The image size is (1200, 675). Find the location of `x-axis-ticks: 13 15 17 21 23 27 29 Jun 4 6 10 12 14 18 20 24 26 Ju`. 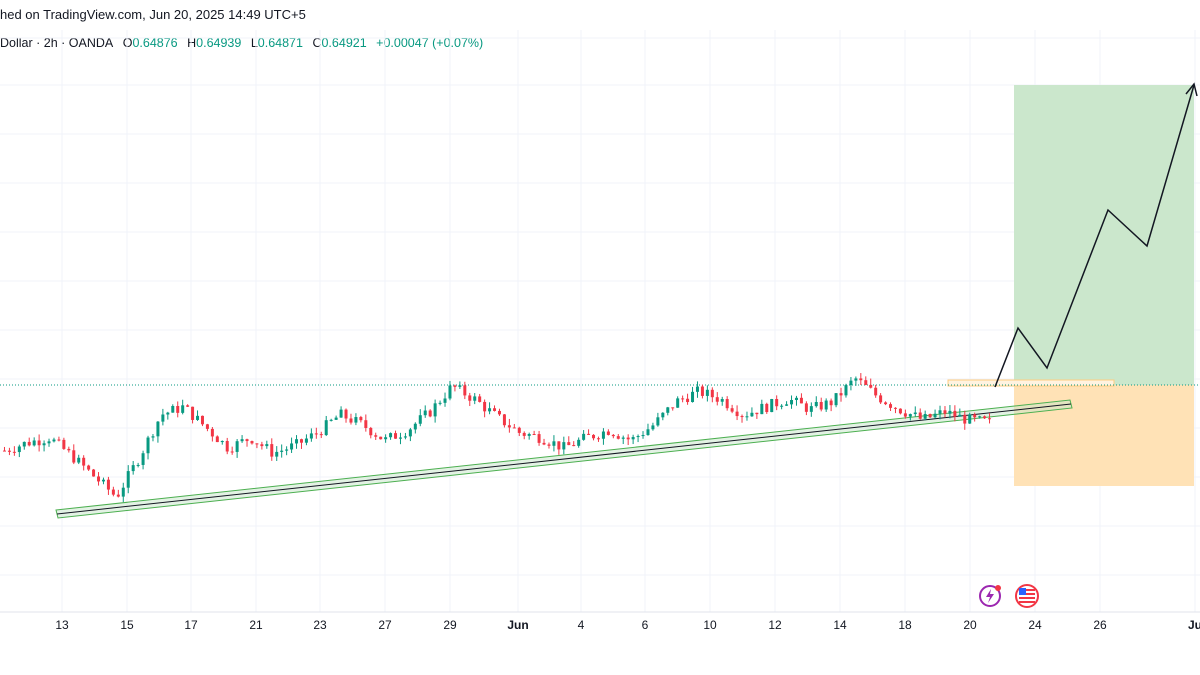

x-axis-ticks: 13 15 17 21 23 27 29 Jun 4 6 10 12 14 18 20 24 26 Ju is located at coordinates (627, 625).